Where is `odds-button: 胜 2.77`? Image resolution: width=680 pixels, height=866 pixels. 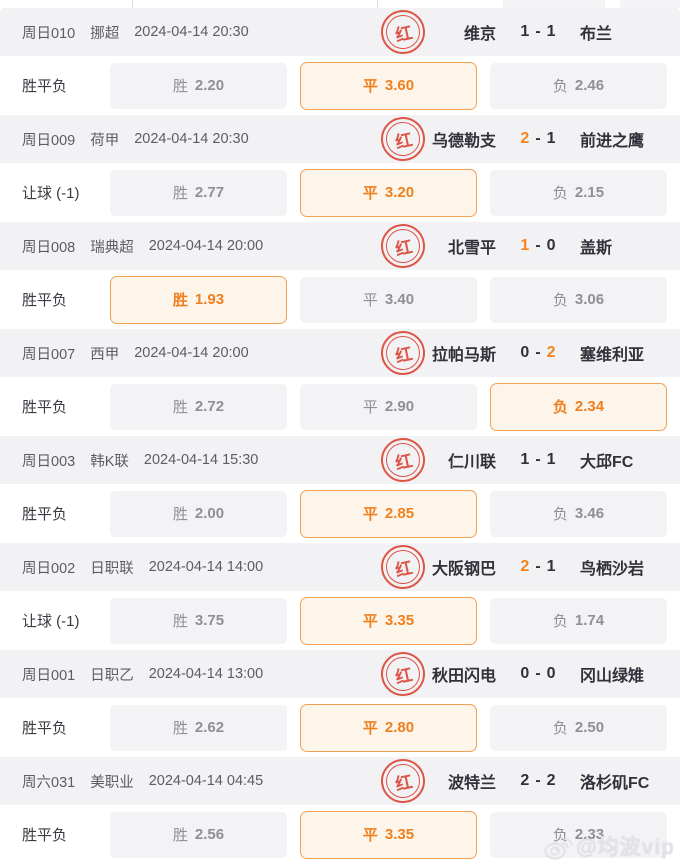
odds-button: 胜 2.77 is located at coordinates (198, 192).